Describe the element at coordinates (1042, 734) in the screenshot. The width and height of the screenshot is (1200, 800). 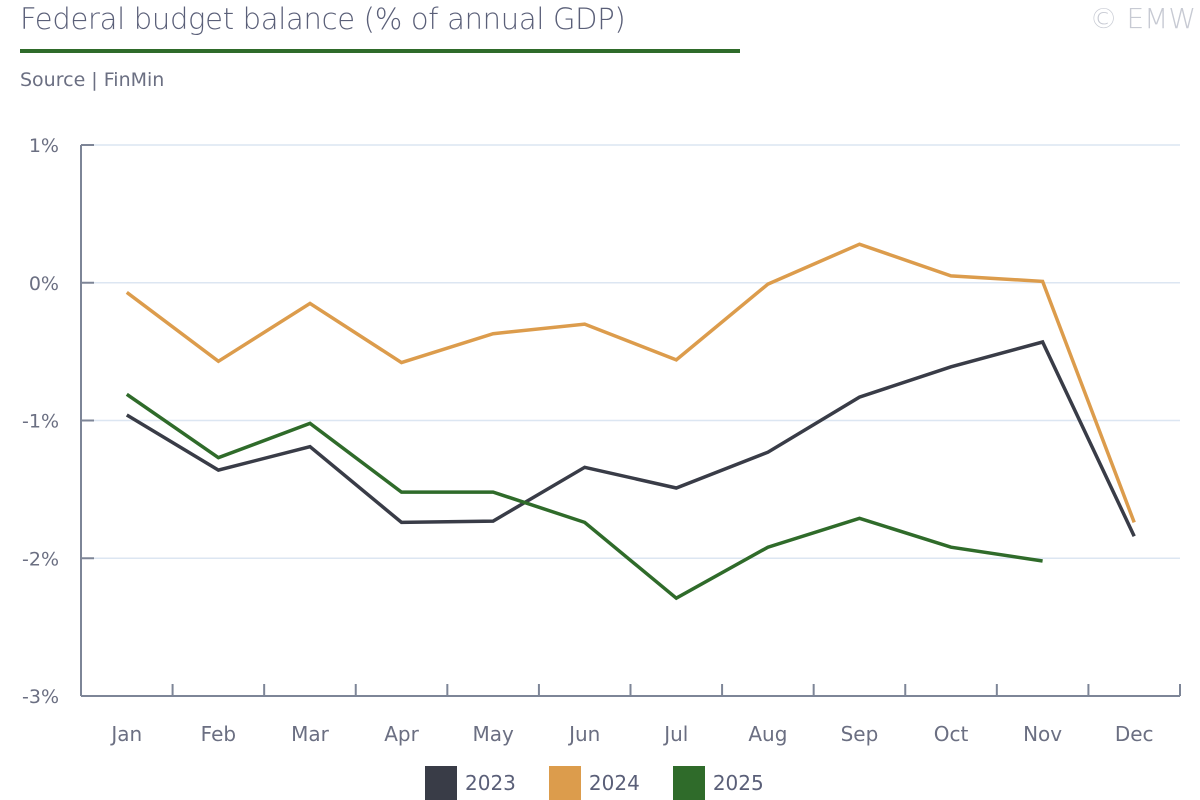
I see `x-tick-label: Nov` at that location.